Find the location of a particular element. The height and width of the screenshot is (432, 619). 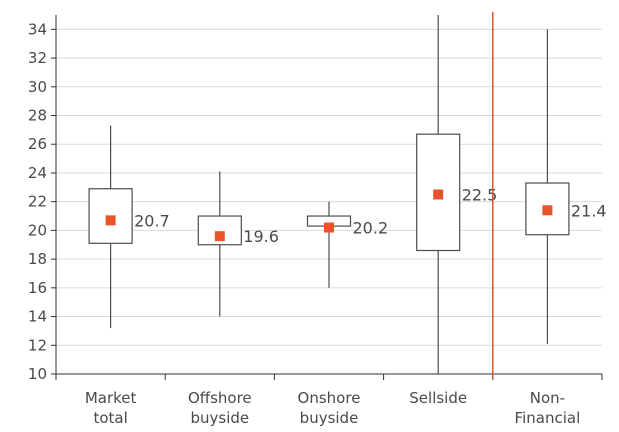

mean-value-label: 19.6 is located at coordinates (261, 236).